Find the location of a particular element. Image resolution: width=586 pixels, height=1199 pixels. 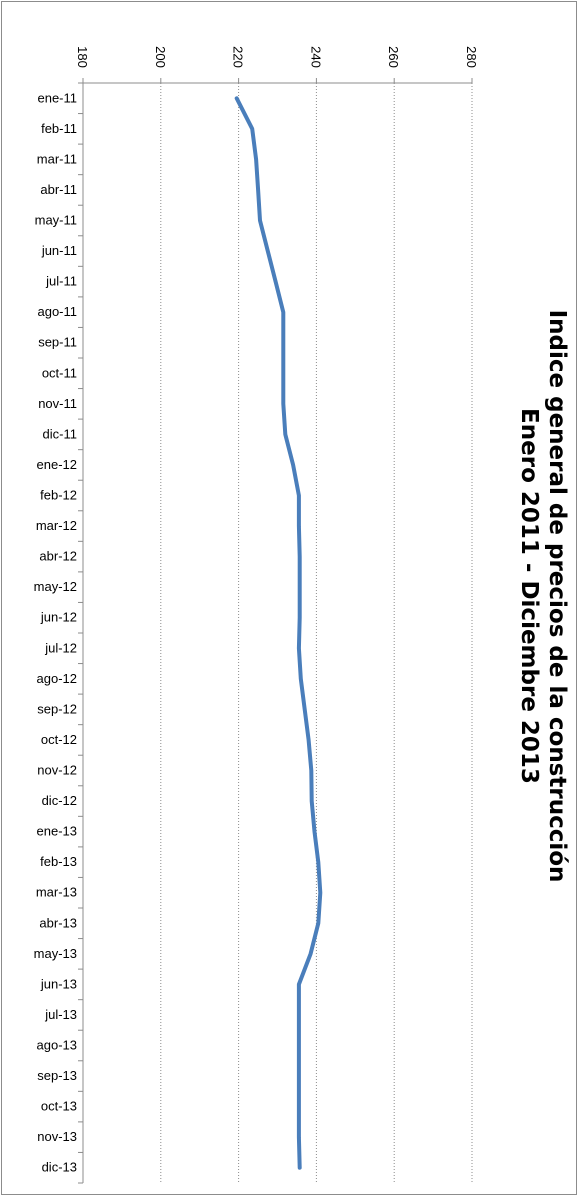

category-tick-label: nov-11 is located at coordinates (57, 403).